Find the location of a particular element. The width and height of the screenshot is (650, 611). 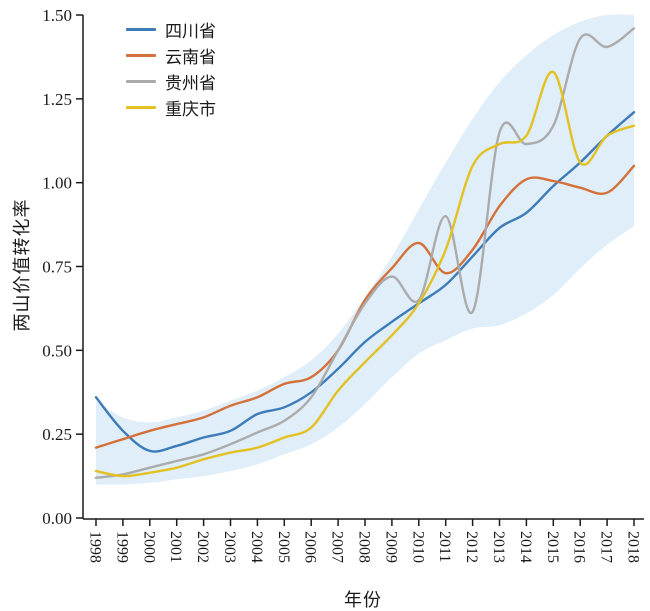

y-tick-label: 0.50 is located at coordinates (57, 350).